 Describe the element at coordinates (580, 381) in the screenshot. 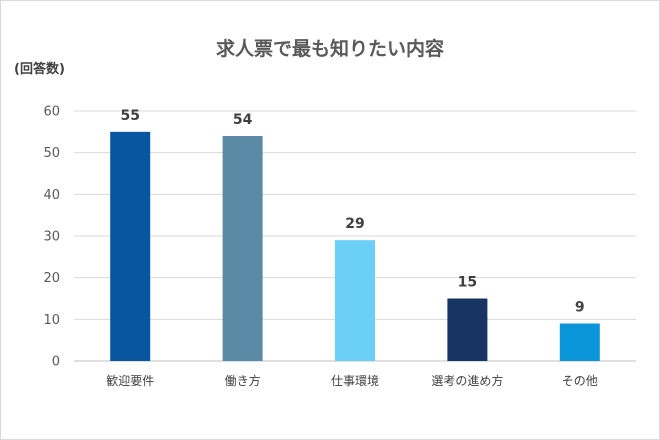

I see `category-label: その他` at that location.